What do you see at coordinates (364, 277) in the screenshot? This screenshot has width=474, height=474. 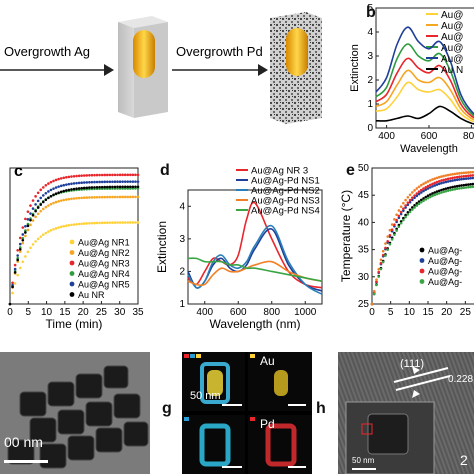 I see `y-tick-label: 30` at bounding box center [364, 277].